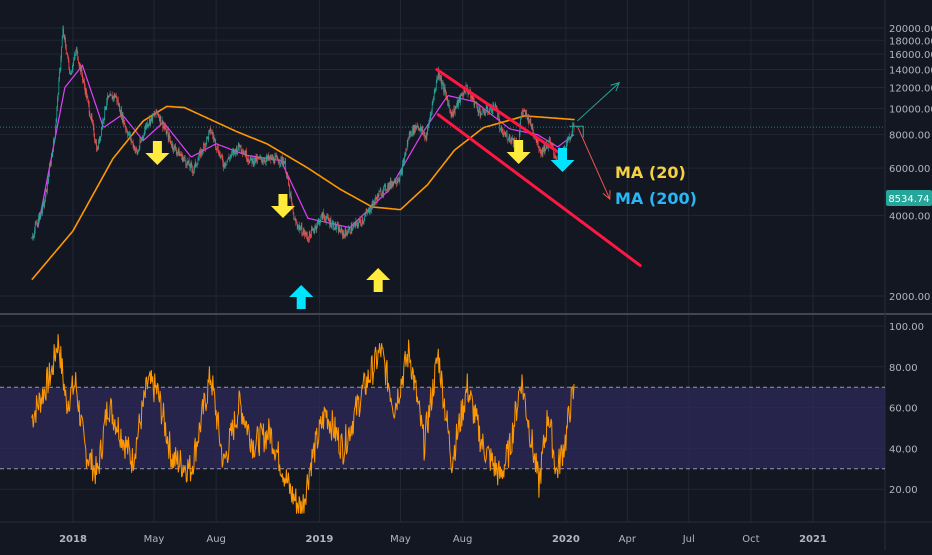 This screenshot has height=555, width=932. I want to click on price-tick-label: 12000.00, so click(910, 88).